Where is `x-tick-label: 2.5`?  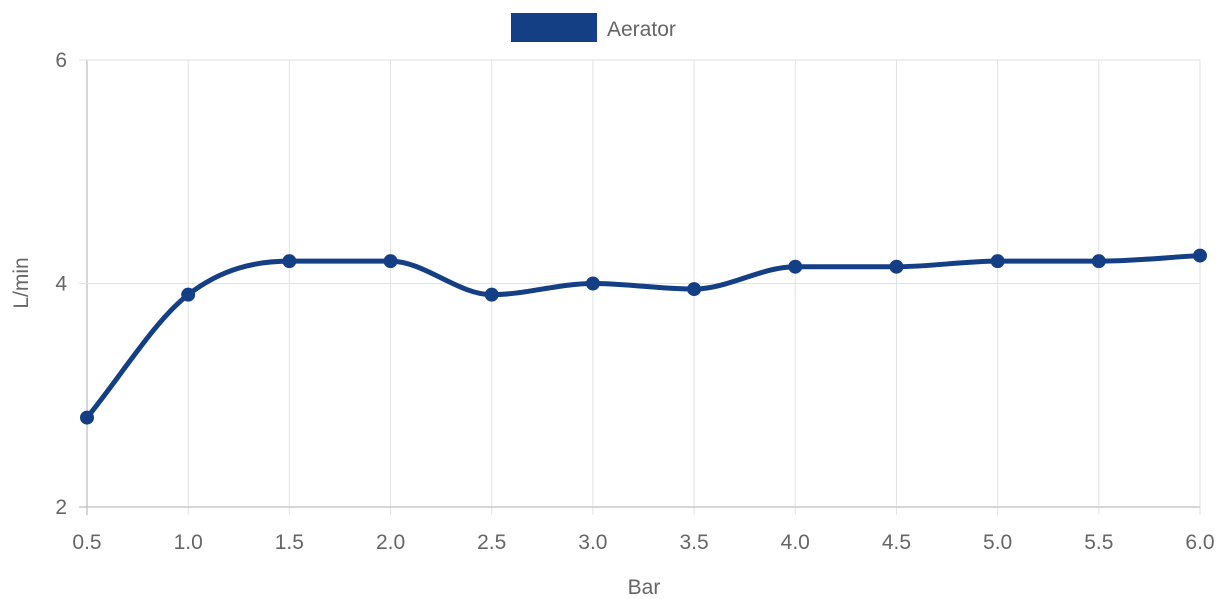 x-tick-label: 2.5 is located at coordinates (491, 542).